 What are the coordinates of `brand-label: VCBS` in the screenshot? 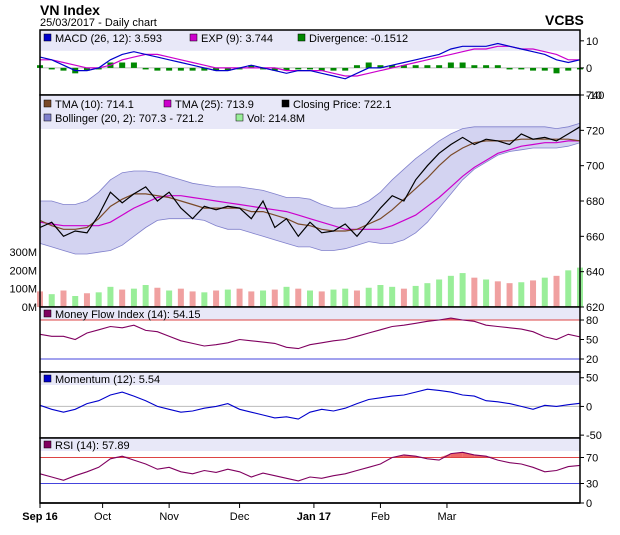 It's located at (564, 20).